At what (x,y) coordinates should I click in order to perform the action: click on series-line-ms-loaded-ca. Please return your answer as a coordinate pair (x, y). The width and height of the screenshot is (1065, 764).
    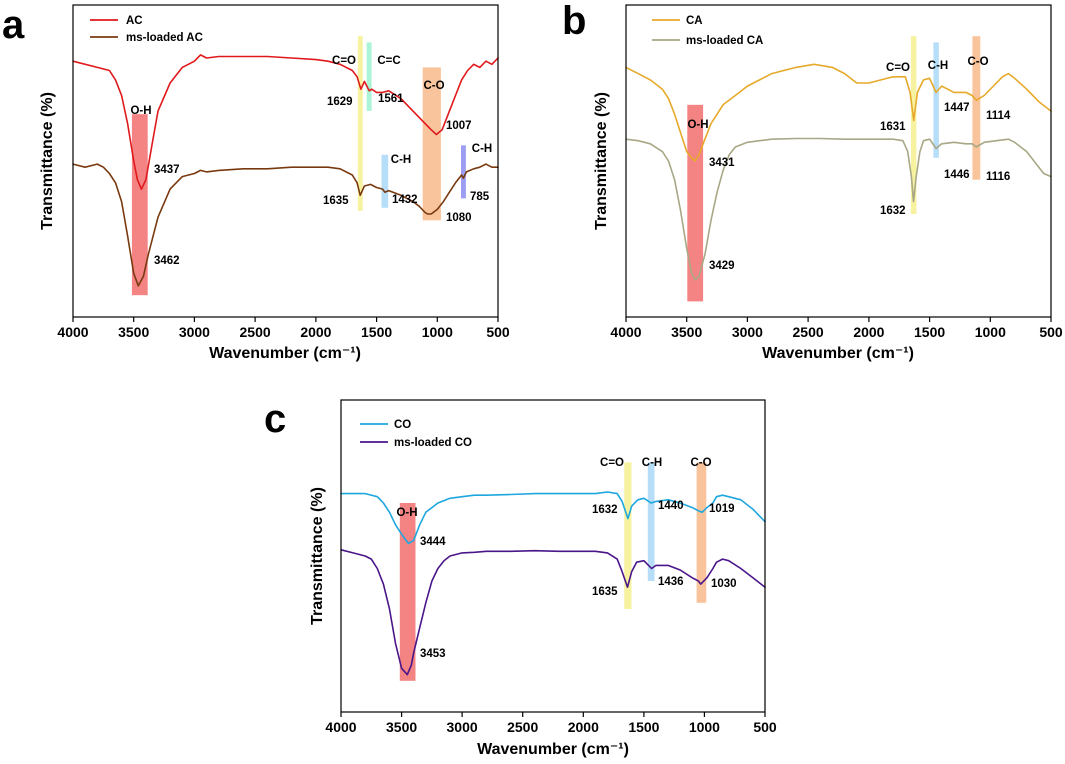
    Looking at the image, I should click on (838, 209).